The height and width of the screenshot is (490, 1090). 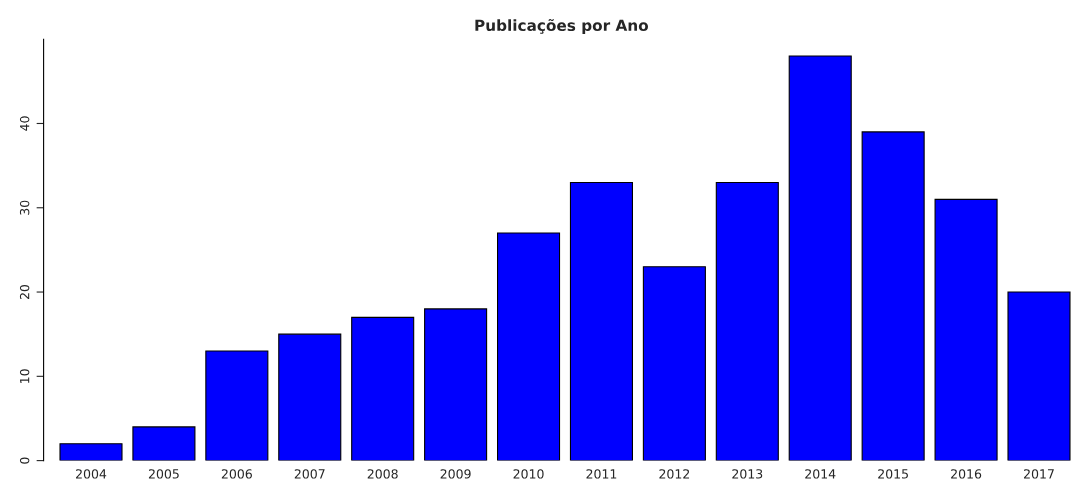 What do you see at coordinates (163, 474) in the screenshot?
I see `x-tick-label: 2005` at bounding box center [163, 474].